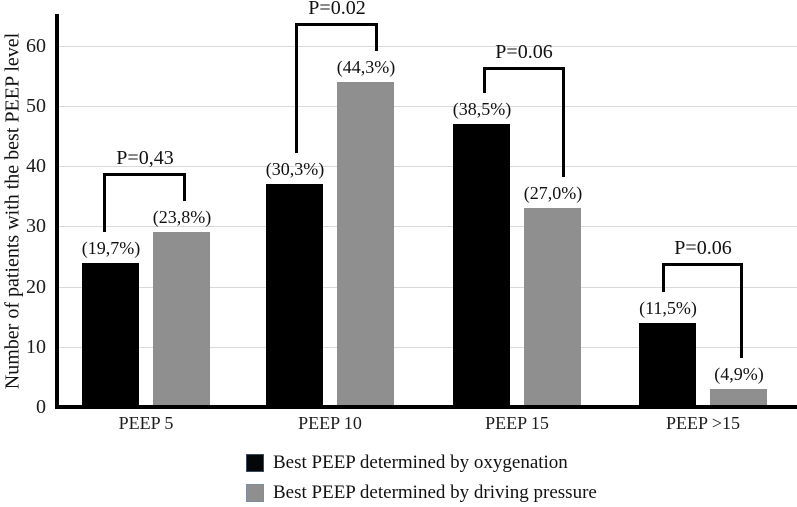 This screenshot has height=507, width=797. I want to click on x-axis-line, so click(426, 407).